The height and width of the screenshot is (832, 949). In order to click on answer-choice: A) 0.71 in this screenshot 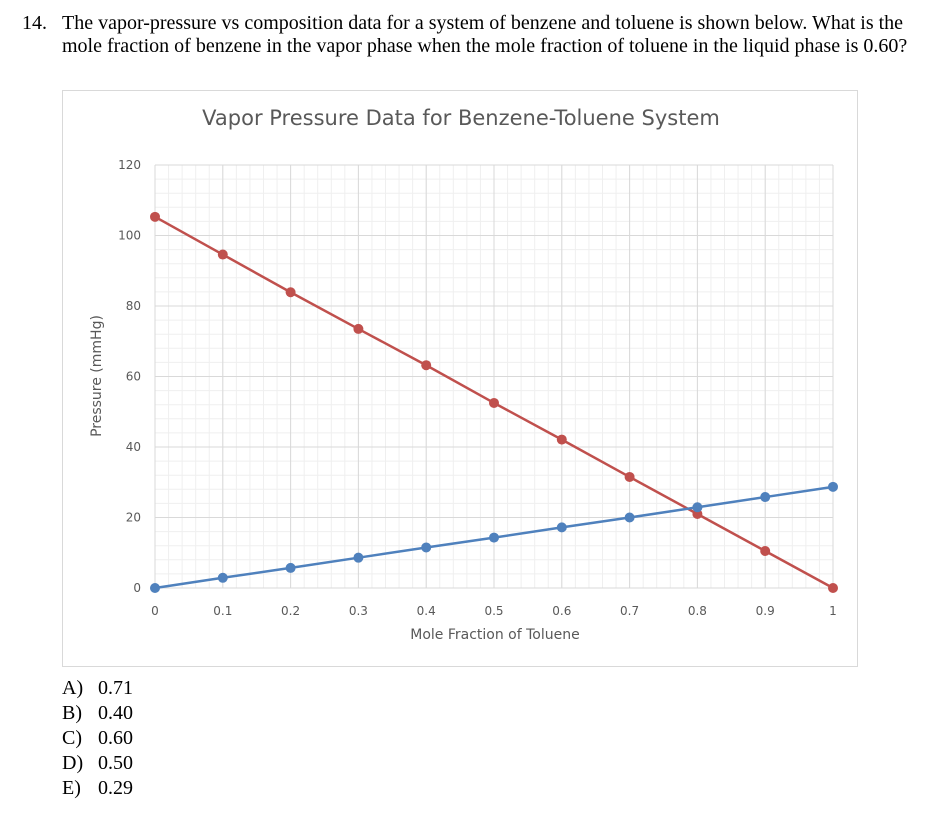, I will do `click(97, 688)`.